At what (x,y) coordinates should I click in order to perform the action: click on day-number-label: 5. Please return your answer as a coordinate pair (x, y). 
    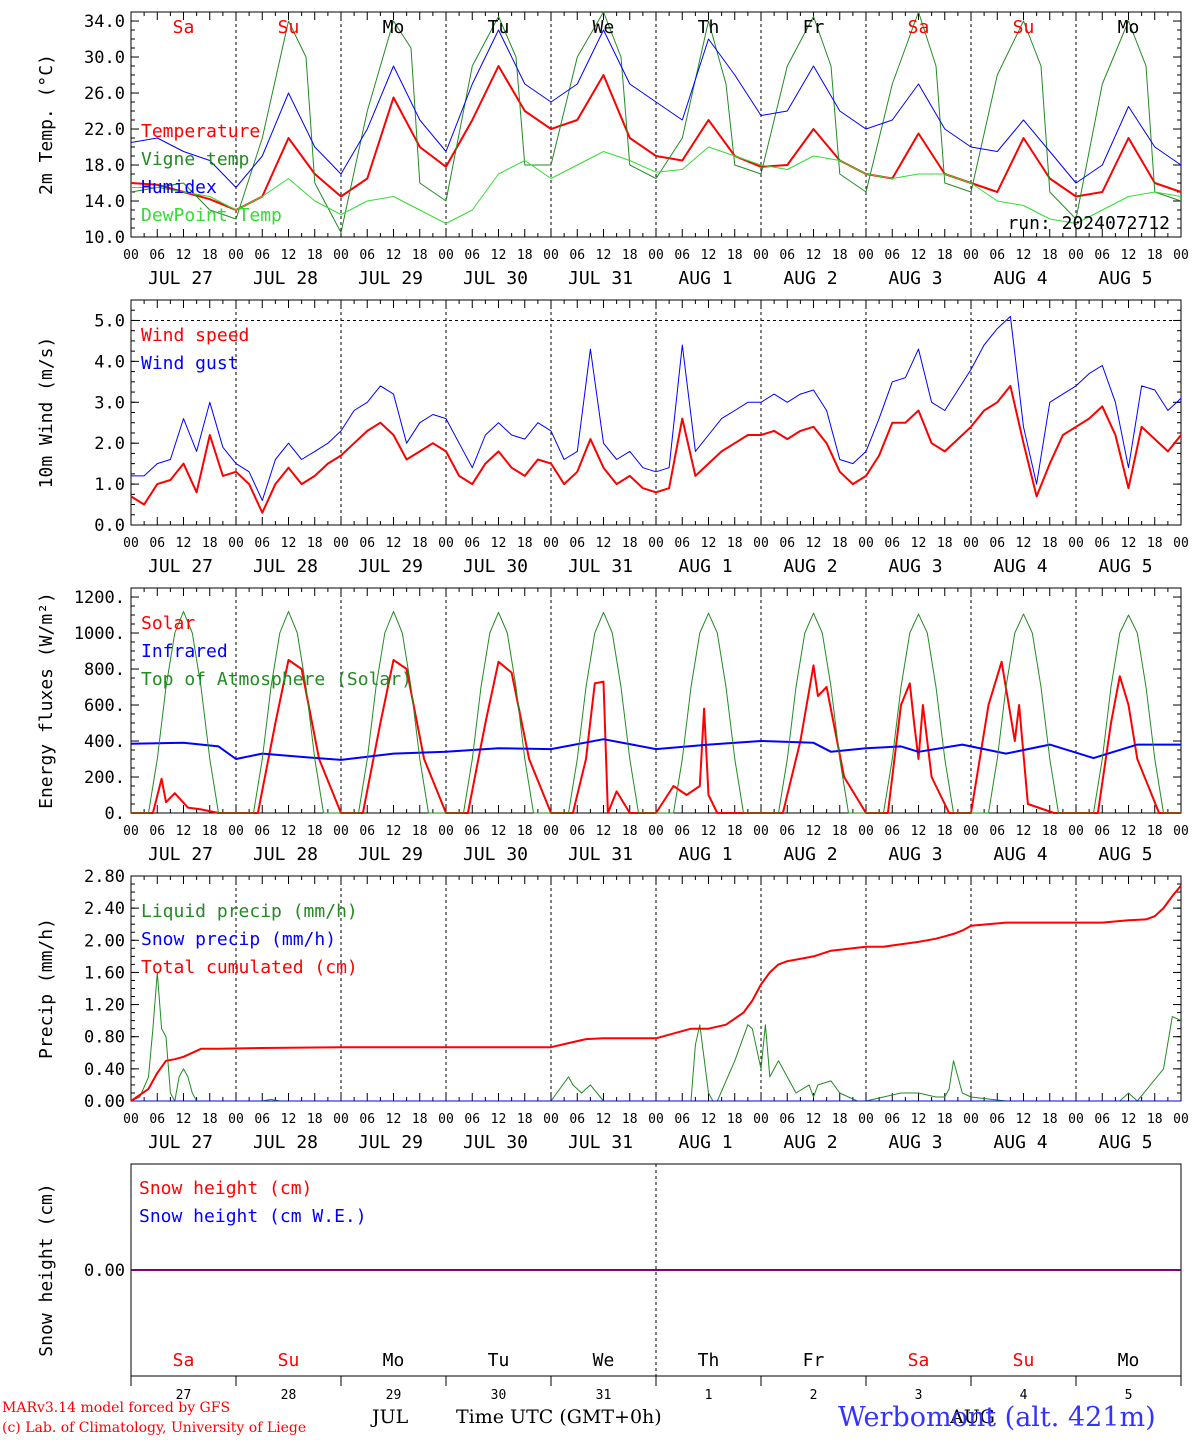
    Looking at the image, I should click on (1129, 1395).